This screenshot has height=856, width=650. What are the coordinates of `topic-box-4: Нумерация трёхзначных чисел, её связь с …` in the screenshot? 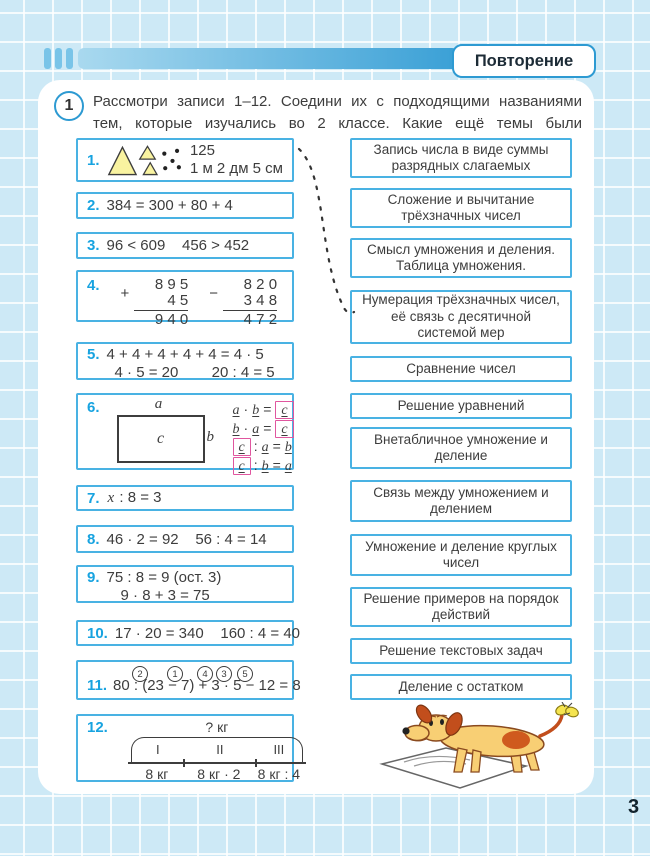 It's located at (461, 317).